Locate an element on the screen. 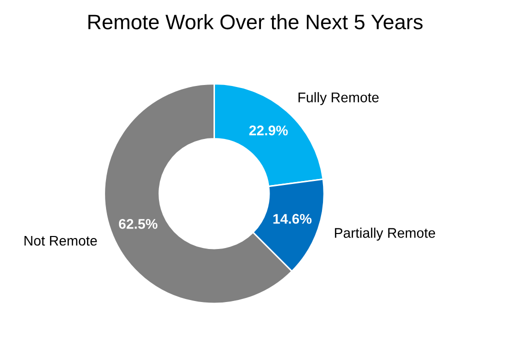  slice-label: Partially Remote is located at coordinates (385, 234).